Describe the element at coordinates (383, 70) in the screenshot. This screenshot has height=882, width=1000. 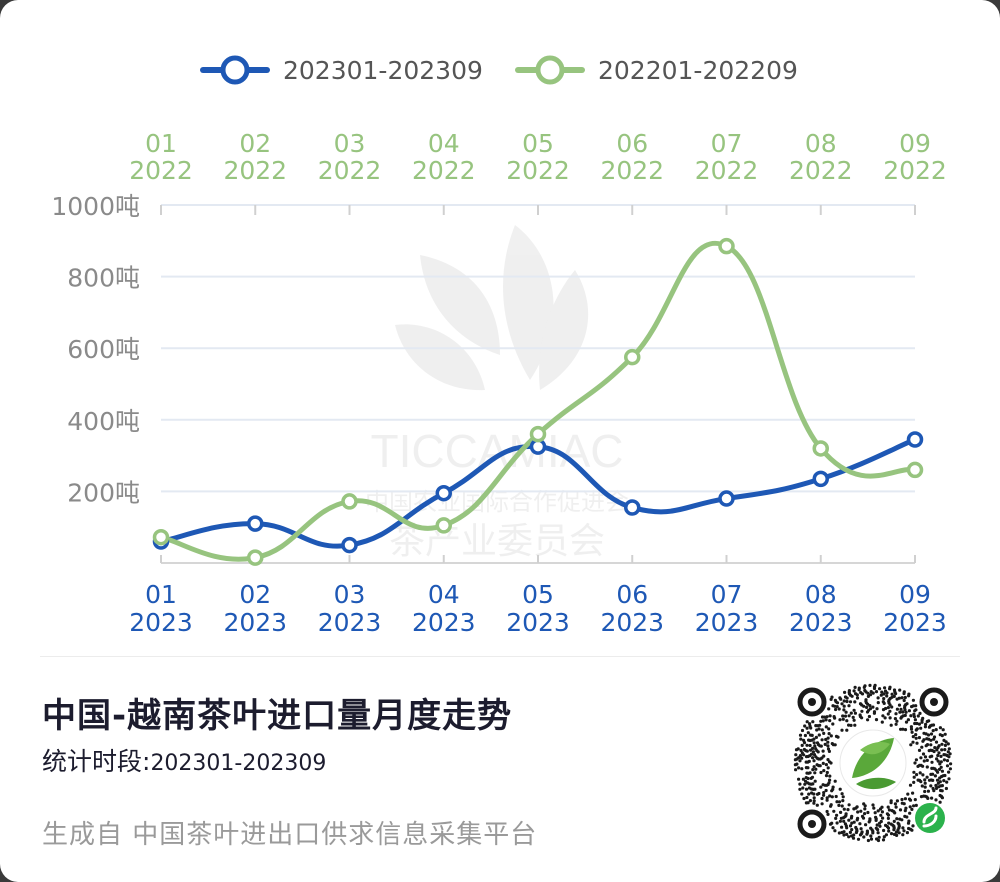
I see `legend-label: 202301-202309` at that location.